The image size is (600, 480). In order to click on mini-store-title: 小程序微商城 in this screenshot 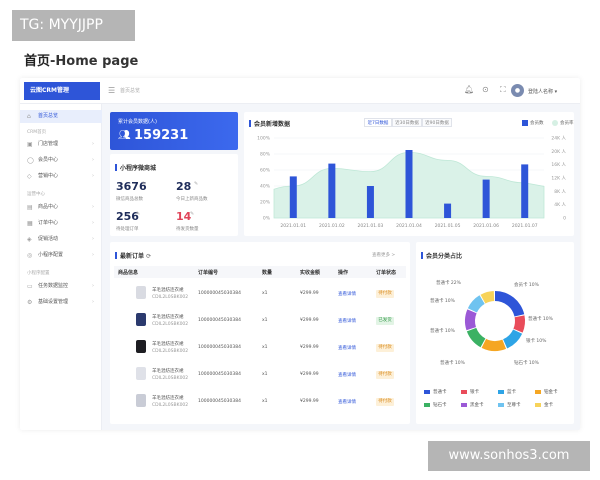, I will do `click(135, 168)`.